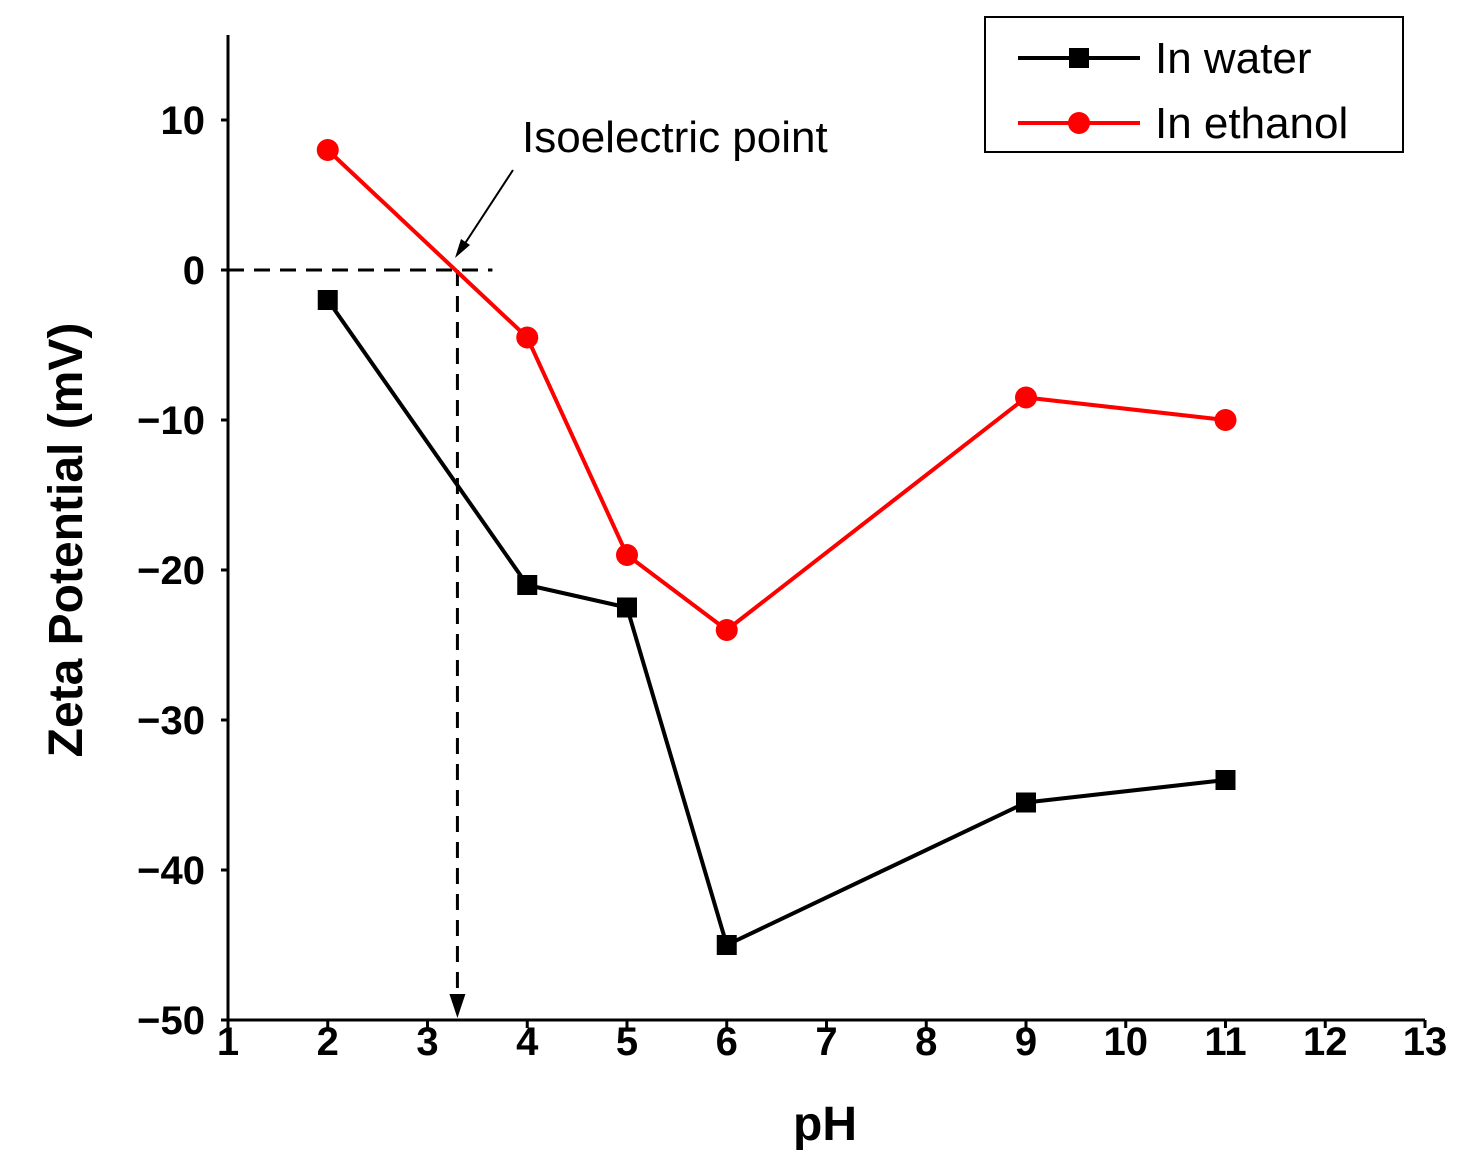 Image resolution: width=1462 pixels, height=1174 pixels. What do you see at coordinates (727, 1042) in the screenshot?
I see `x-tick-label: 6` at bounding box center [727, 1042].